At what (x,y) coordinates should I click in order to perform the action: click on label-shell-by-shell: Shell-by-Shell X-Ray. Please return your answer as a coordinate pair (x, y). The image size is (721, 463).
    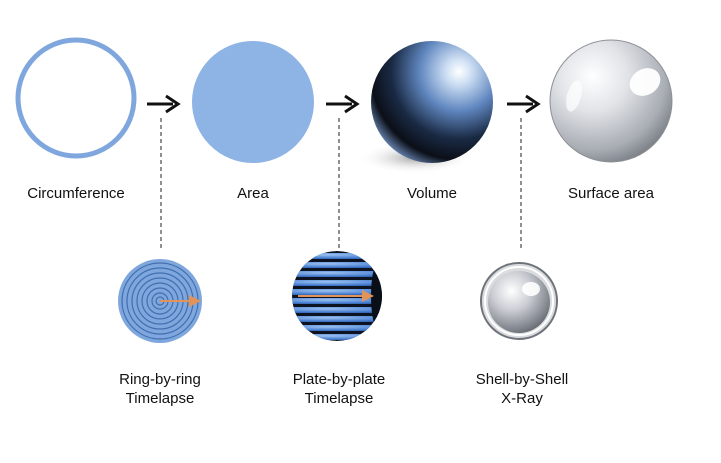
    Looking at the image, I should click on (522, 389).